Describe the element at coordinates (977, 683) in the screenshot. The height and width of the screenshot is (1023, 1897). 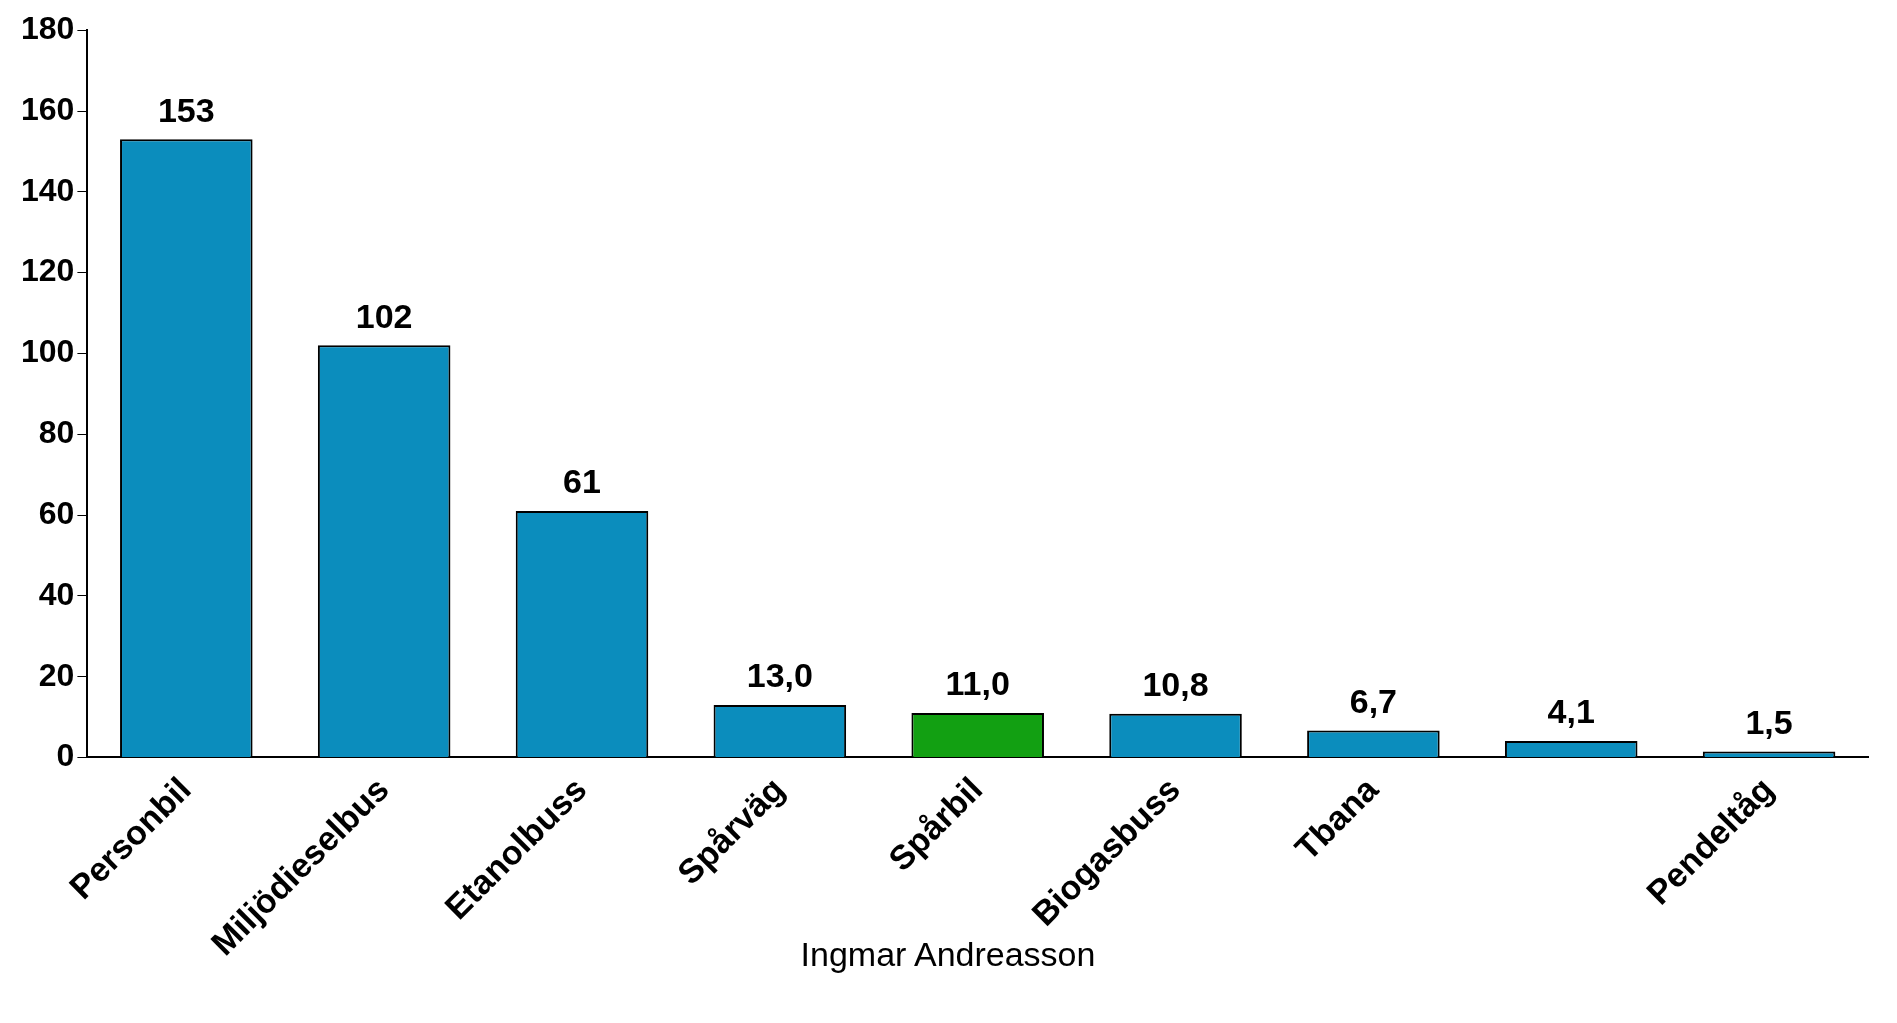
I see `data-label: 11,0` at that location.